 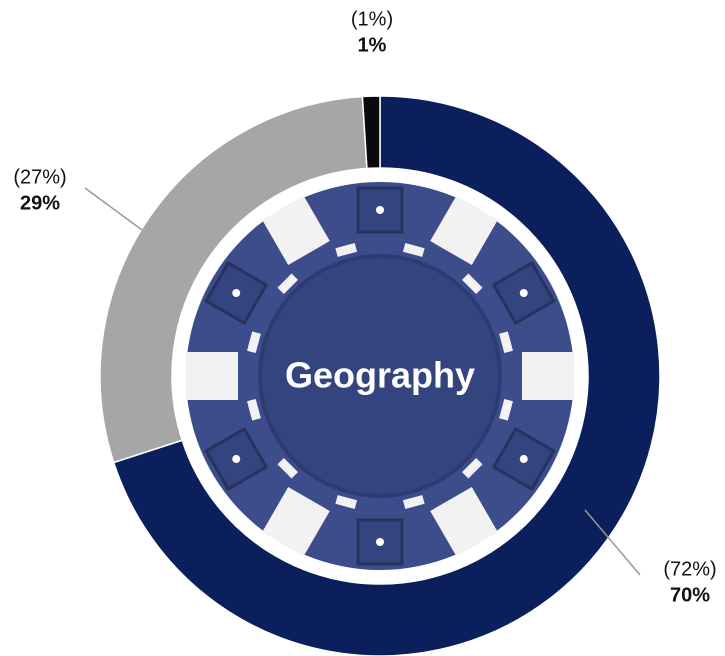 What do you see at coordinates (39, 177) in the screenshot?
I see `comparison-label: (27%)` at bounding box center [39, 177].